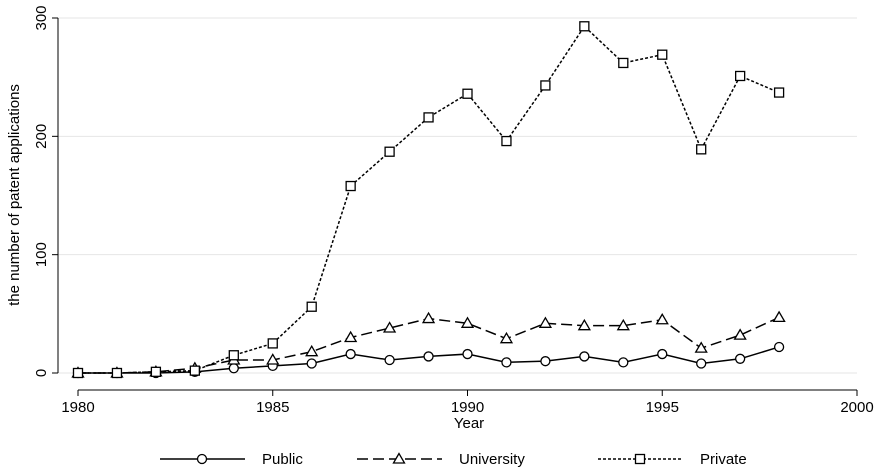 This screenshot has height=473, width=879. I want to click on legend-label-public: Public, so click(282, 459).